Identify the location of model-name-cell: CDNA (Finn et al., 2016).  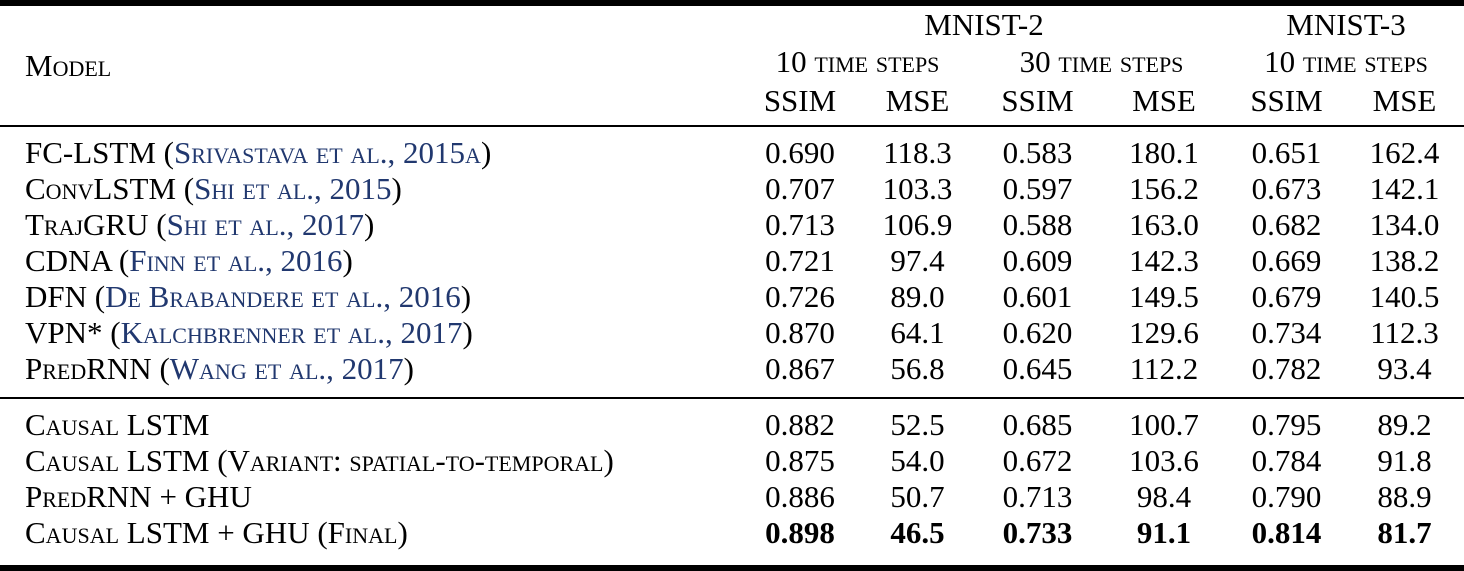
(189, 260).